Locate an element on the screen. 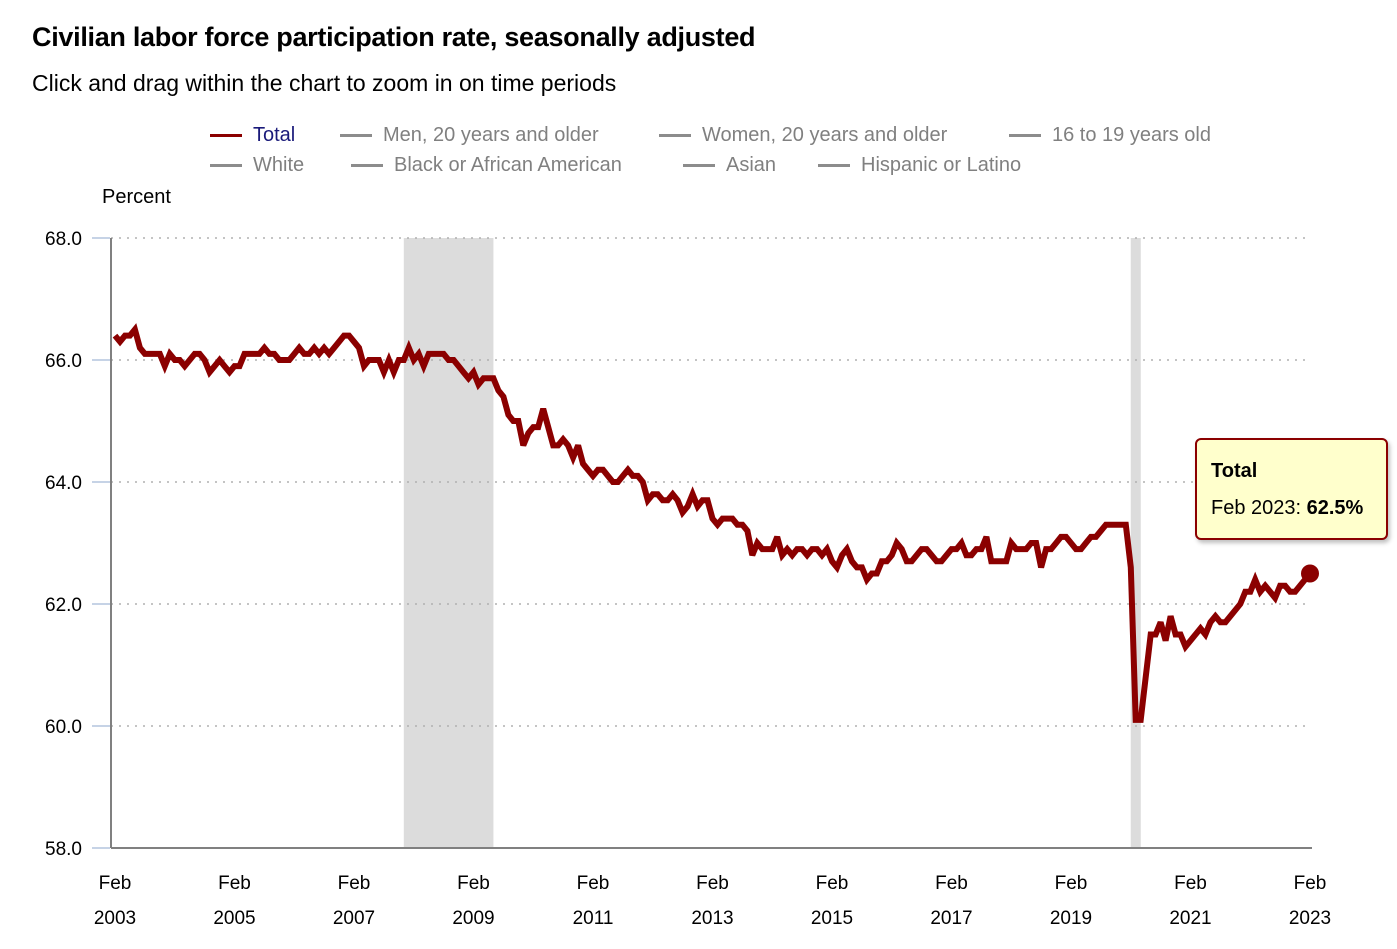 This screenshot has width=1397, height=949. legend-item-hispanic: Hispanic or Latino is located at coordinates (919, 165).